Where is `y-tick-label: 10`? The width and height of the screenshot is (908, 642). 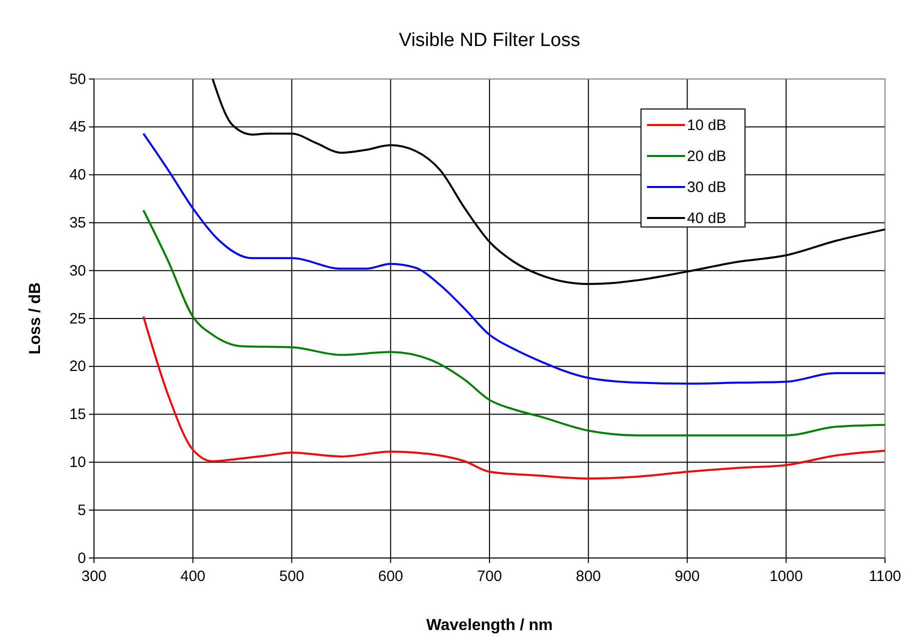
y-tick-label: 10 is located at coordinates (77, 462).